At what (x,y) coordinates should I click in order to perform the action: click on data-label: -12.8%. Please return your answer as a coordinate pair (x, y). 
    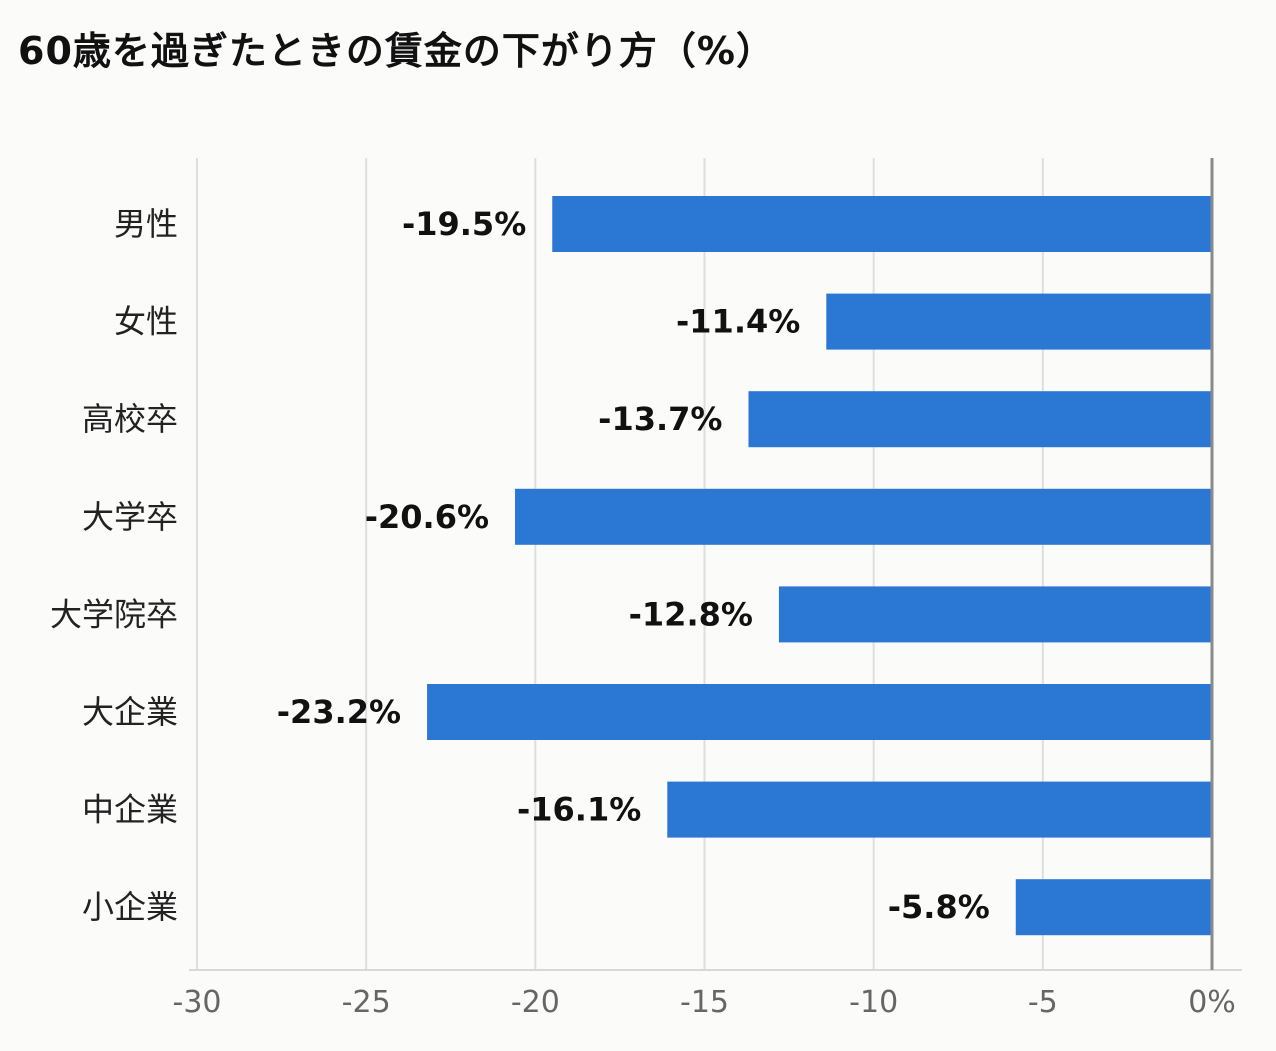
    Looking at the image, I should click on (691, 614).